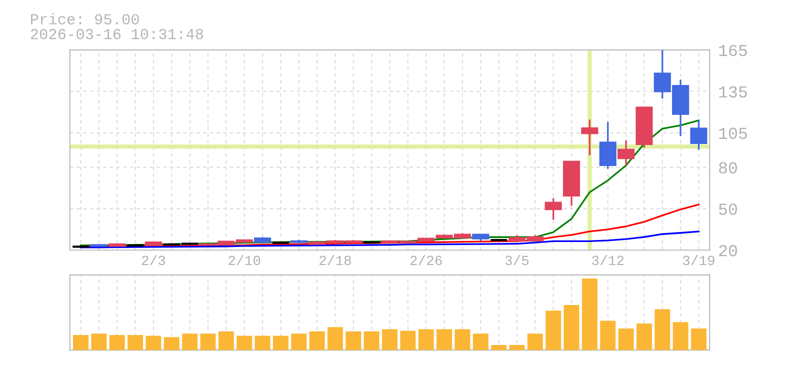 The height and width of the screenshot is (370, 785). What do you see at coordinates (390, 239) in the screenshot?
I see `line-series` at bounding box center [390, 239].